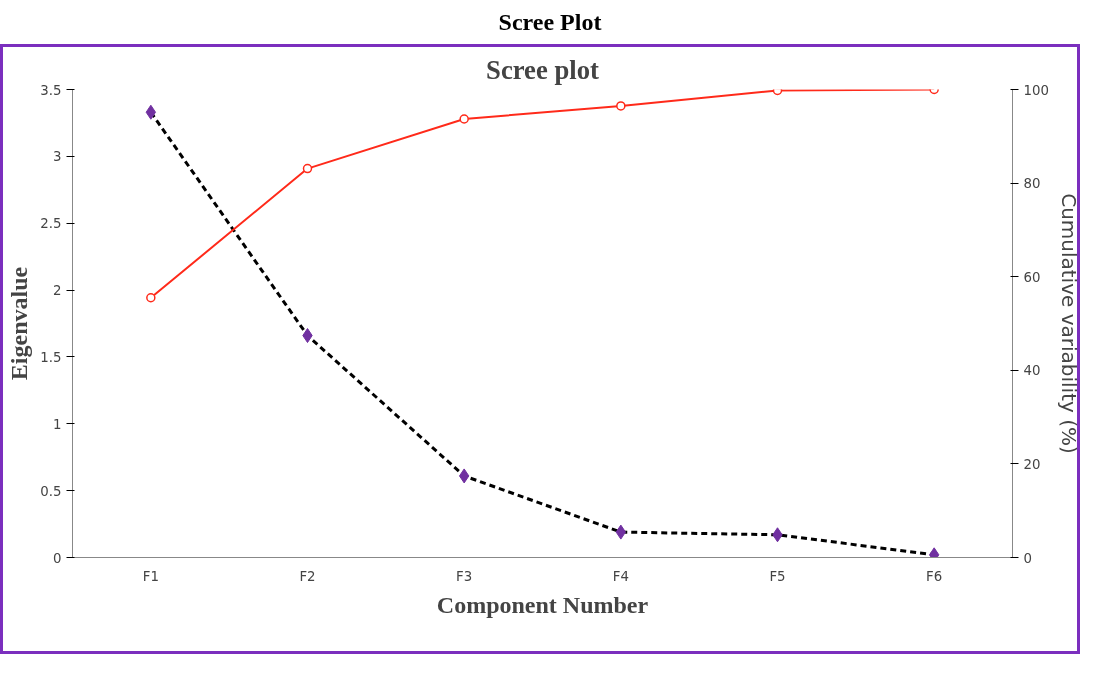 This screenshot has height=690, width=1103. What do you see at coordinates (620, 576) in the screenshot?
I see `x-tick-label: F4` at bounding box center [620, 576].